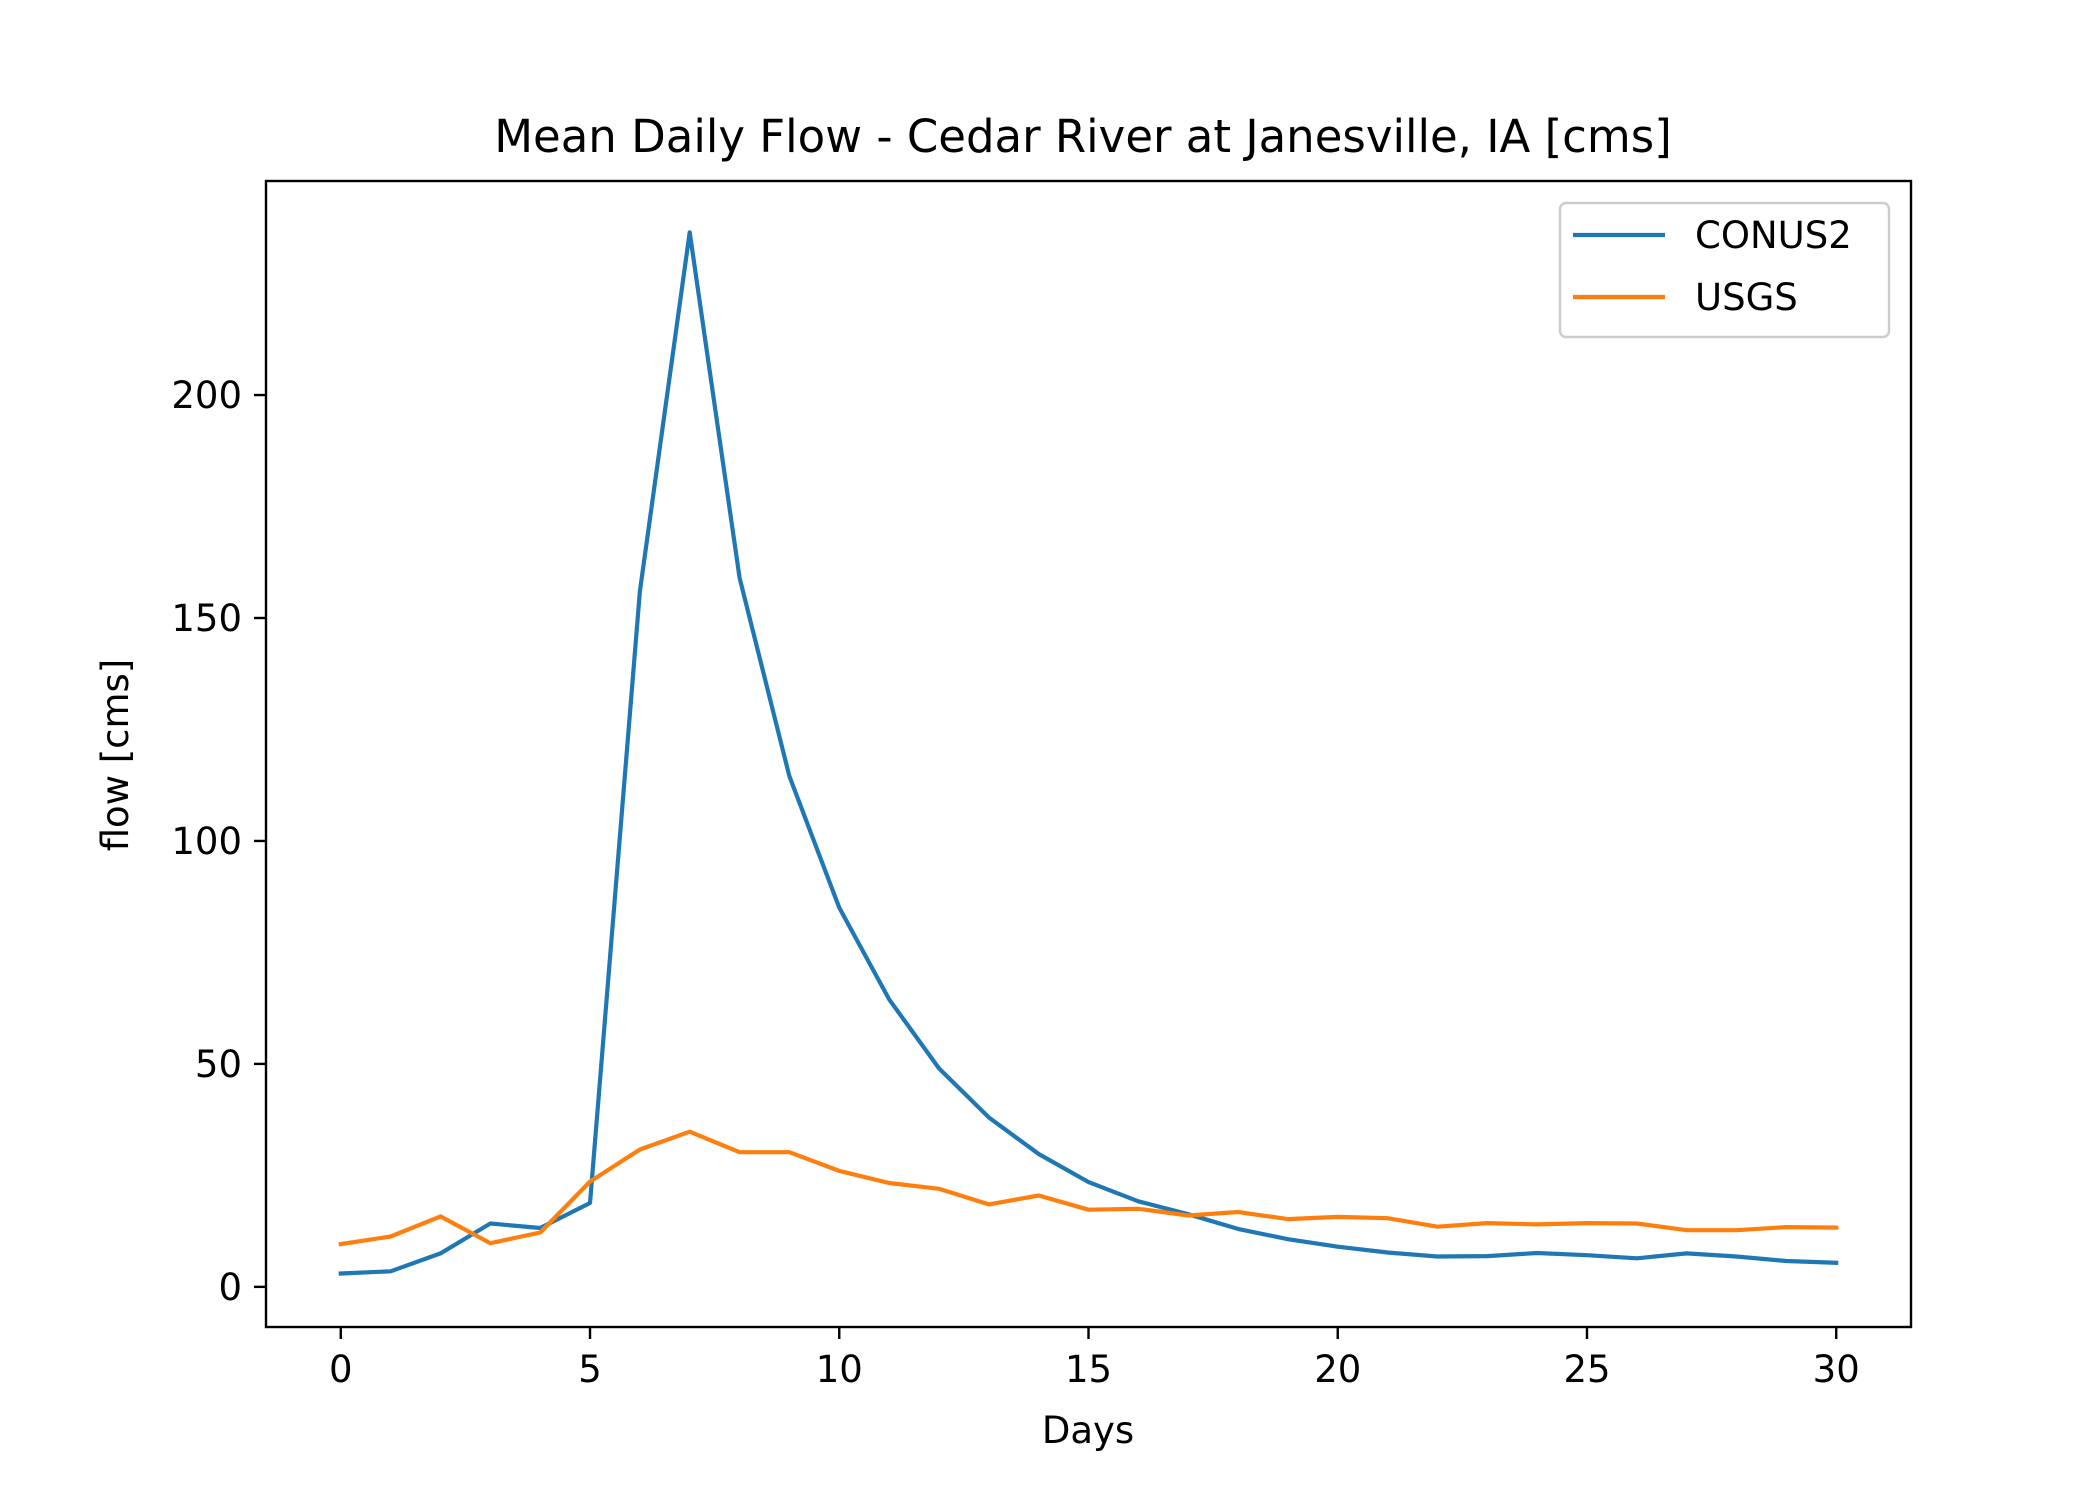 The height and width of the screenshot is (1500, 2100). What do you see at coordinates (1586, 1369) in the screenshot?
I see `x-tick-label: 25` at bounding box center [1586, 1369].